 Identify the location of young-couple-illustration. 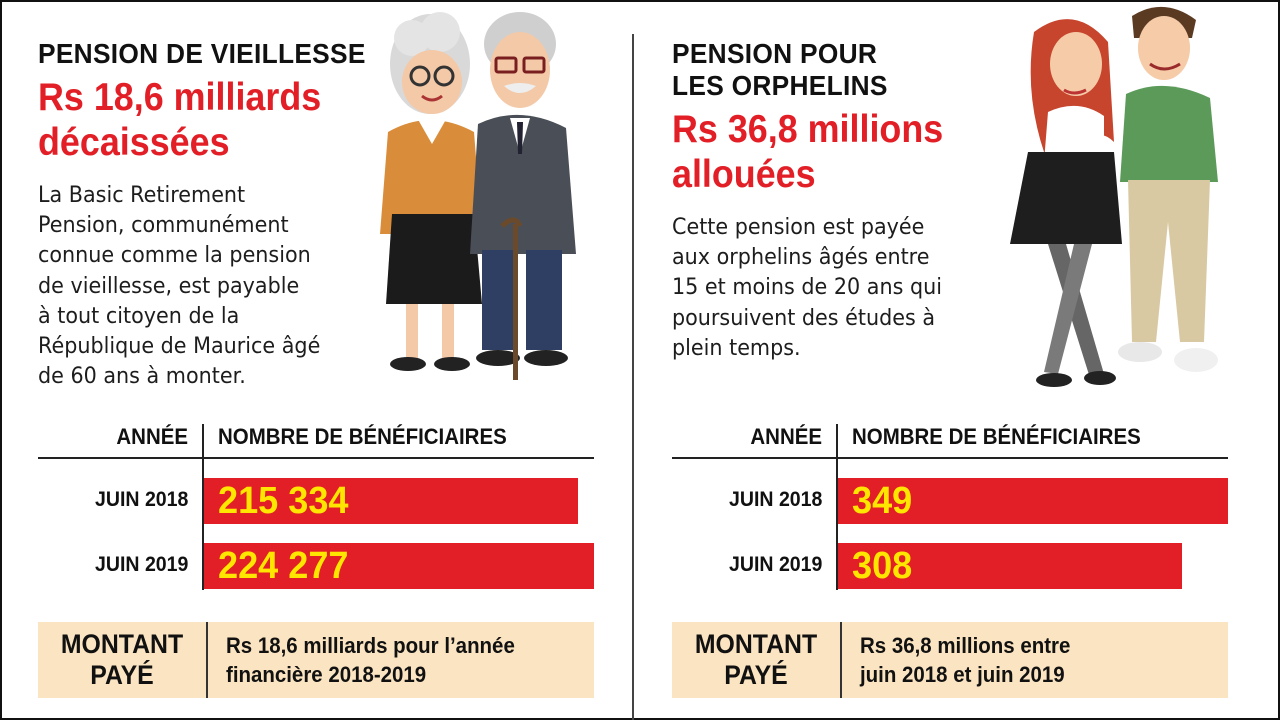
(1114, 196).